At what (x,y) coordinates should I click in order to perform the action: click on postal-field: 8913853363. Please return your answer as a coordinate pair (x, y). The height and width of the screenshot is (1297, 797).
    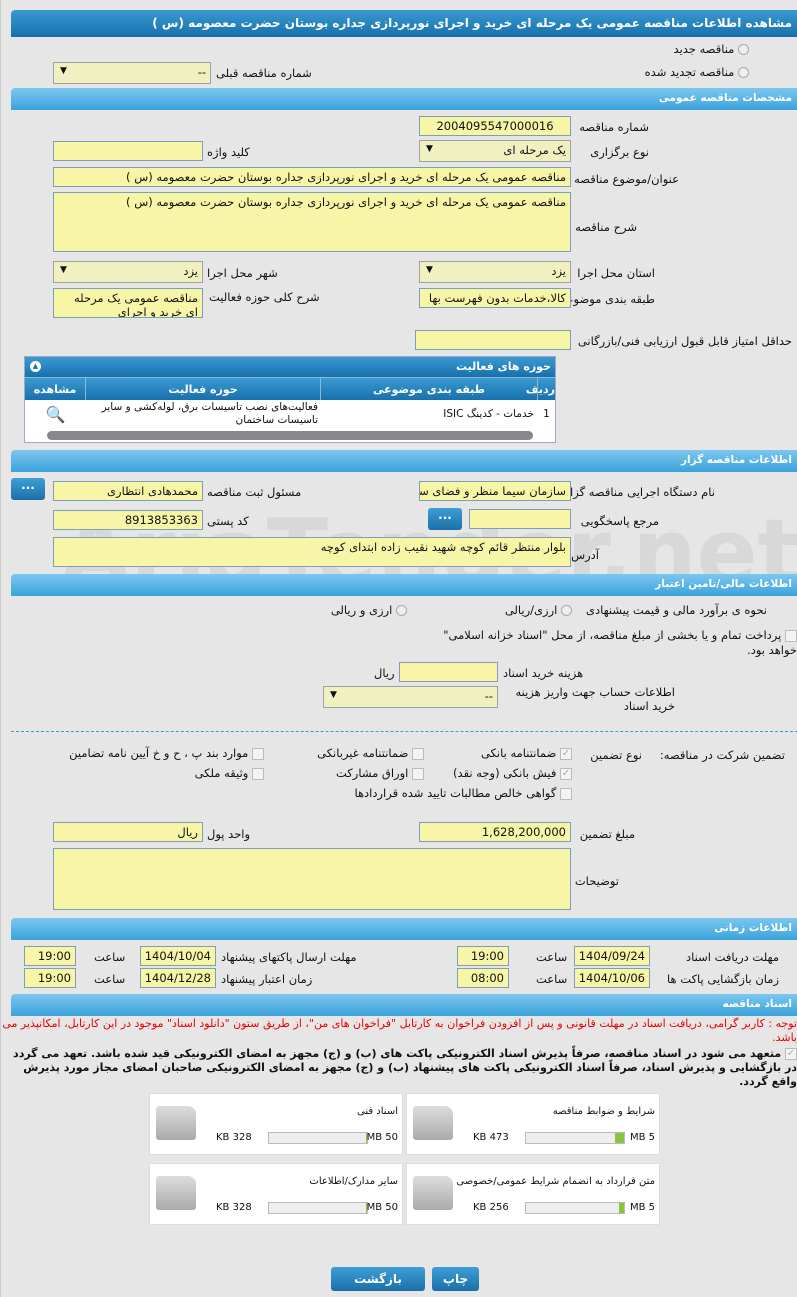
    Looking at the image, I should click on (128, 520).